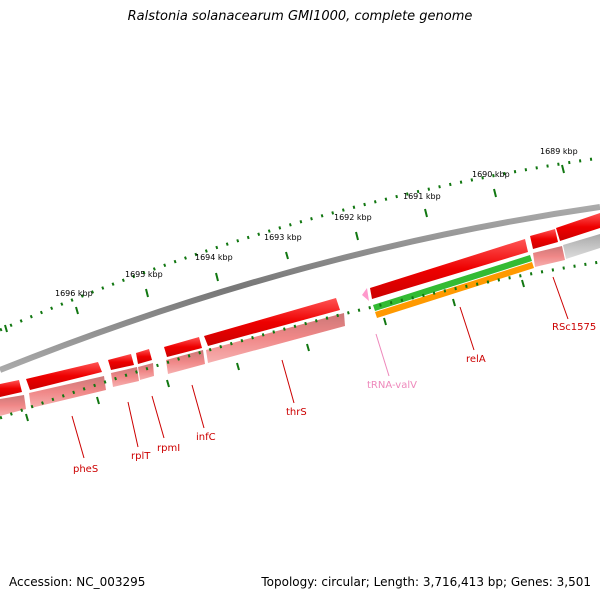 Image resolution: width=600 pixels, height=600 pixels. What do you see at coordinates (296, 412) in the screenshot?
I see `gene-label: thrS` at bounding box center [296, 412].